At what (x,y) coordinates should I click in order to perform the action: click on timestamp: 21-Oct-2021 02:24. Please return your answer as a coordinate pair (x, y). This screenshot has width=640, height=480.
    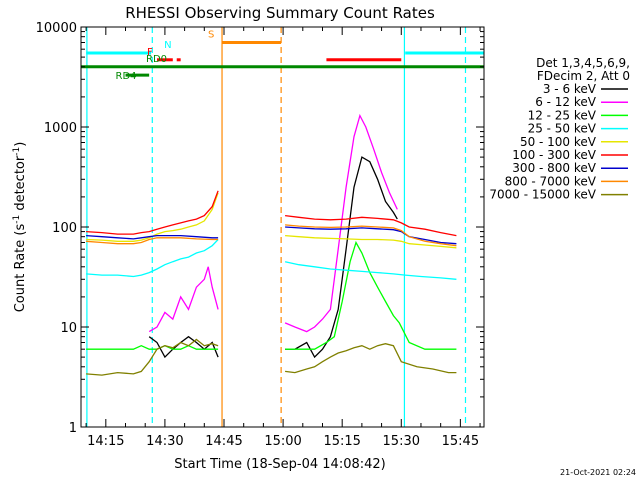
    Looking at the image, I should click on (598, 472).